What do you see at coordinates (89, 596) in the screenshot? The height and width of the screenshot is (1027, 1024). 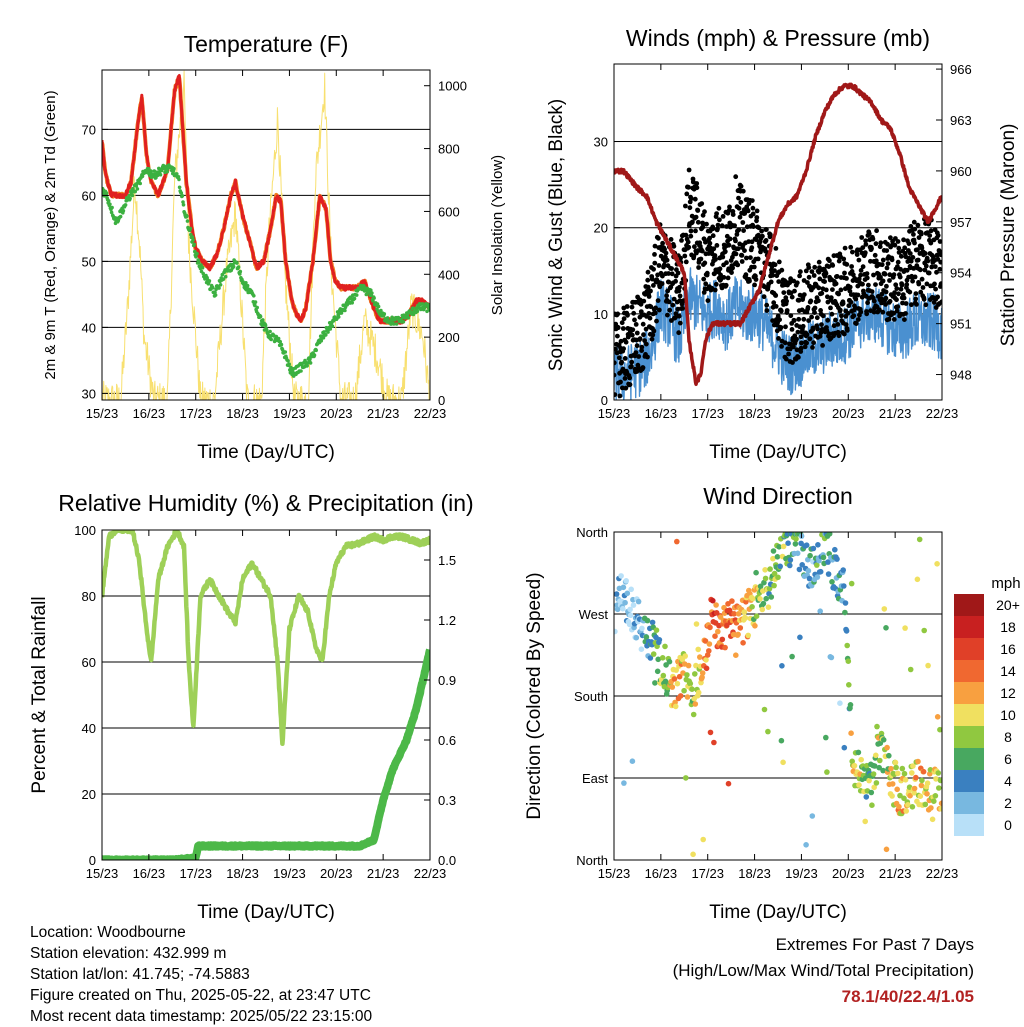 I see `humidity-ytick-label: 80` at bounding box center [89, 596].